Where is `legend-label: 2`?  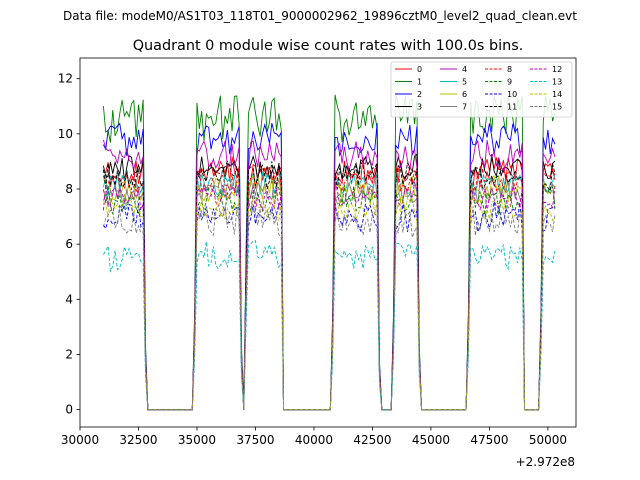 legend-label: 2 is located at coordinates (419, 94).